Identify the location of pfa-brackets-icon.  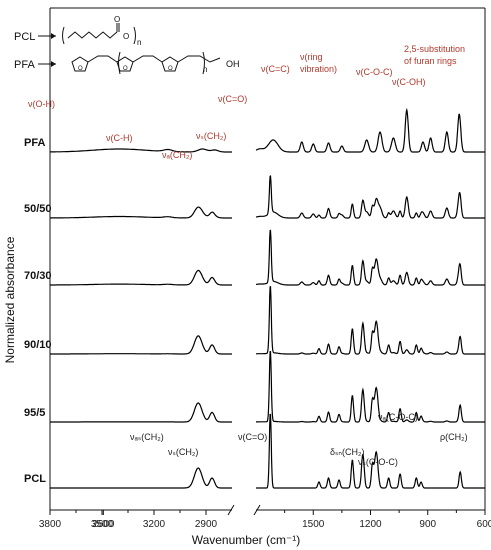
(161, 63).